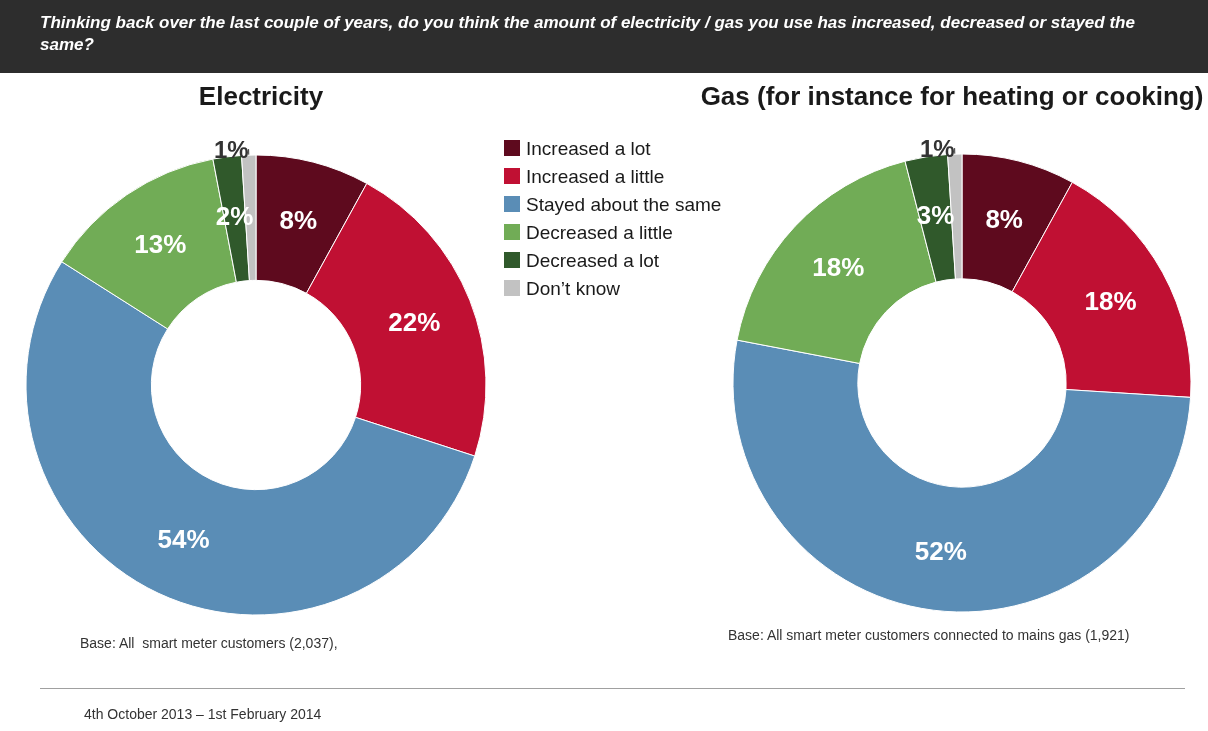 The image size is (1208, 731). Describe the element at coordinates (940, 551) in the screenshot. I see `data-label: 52%` at that location.